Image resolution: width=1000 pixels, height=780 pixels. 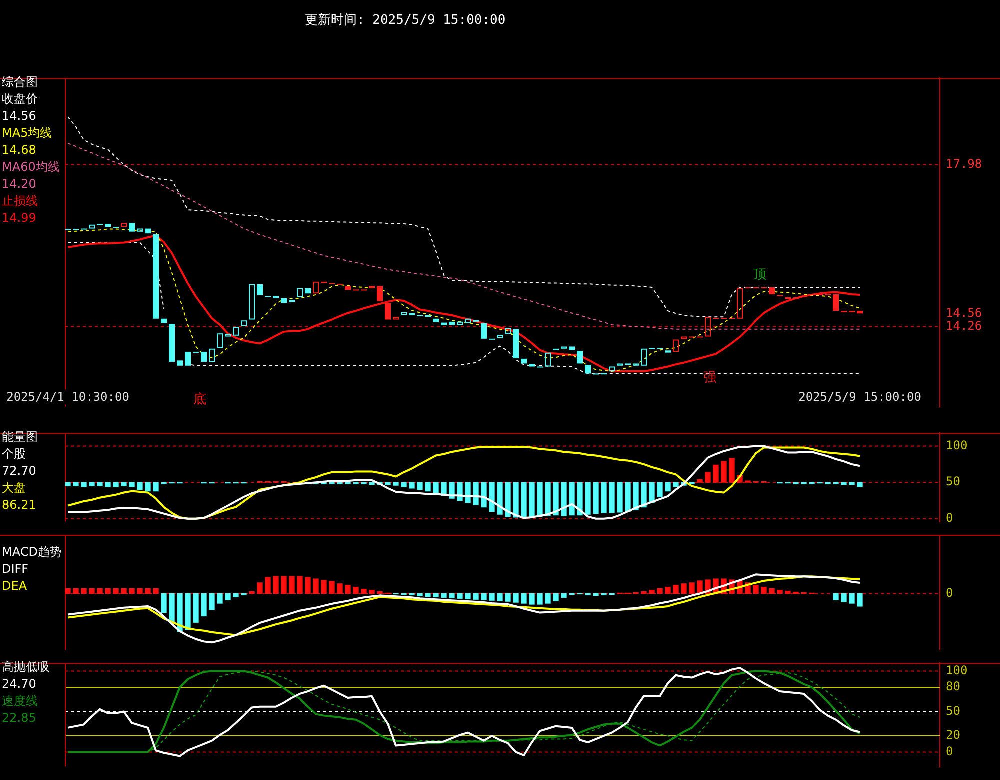 I want to click on text: 14.68, so click(x=20, y=150).